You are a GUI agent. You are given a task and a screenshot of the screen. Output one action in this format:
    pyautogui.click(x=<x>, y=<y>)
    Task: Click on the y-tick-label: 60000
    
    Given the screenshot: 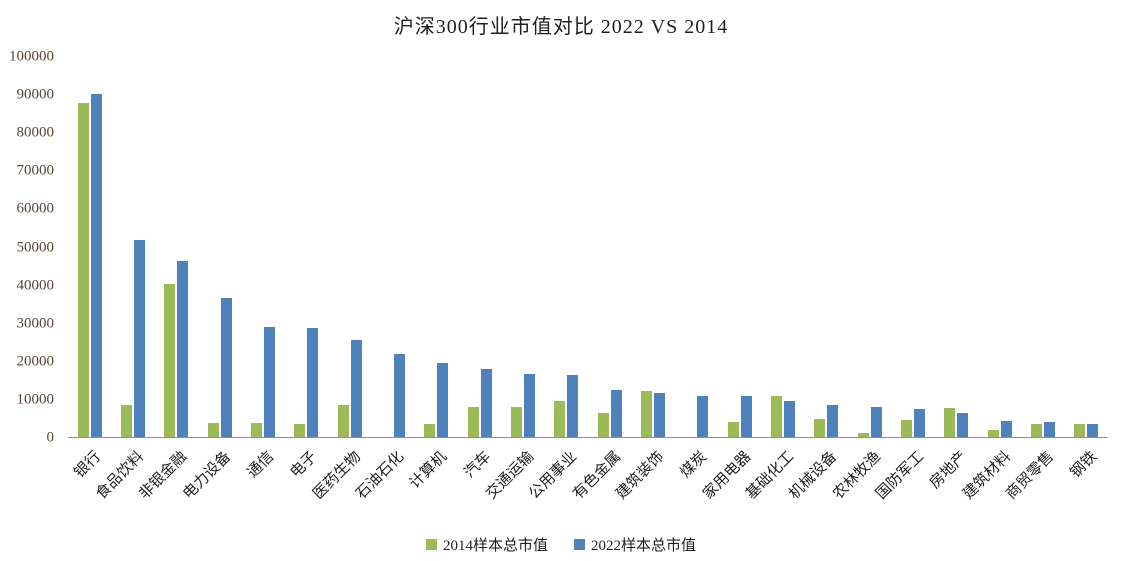 What is the action you would take?
    pyautogui.click(x=35, y=208)
    